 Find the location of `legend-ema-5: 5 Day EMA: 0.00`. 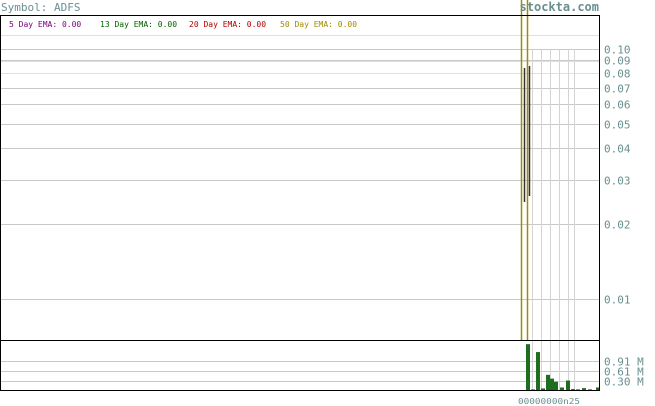

legend-ema-5: 5 Day EMA: 0.00 is located at coordinates (45, 24).